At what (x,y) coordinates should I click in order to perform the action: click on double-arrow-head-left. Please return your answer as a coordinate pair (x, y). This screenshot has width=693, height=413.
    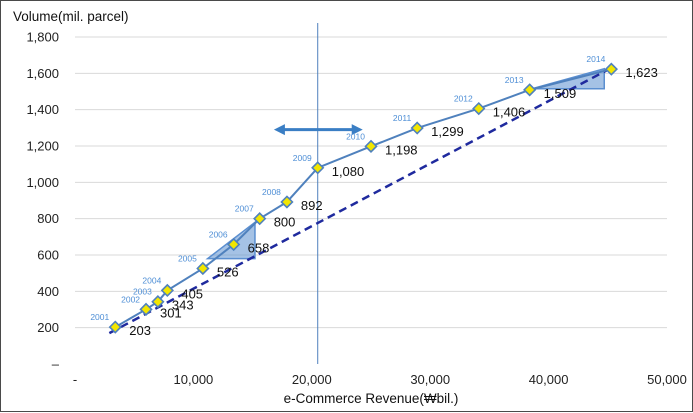
    Looking at the image, I should click on (279, 130).